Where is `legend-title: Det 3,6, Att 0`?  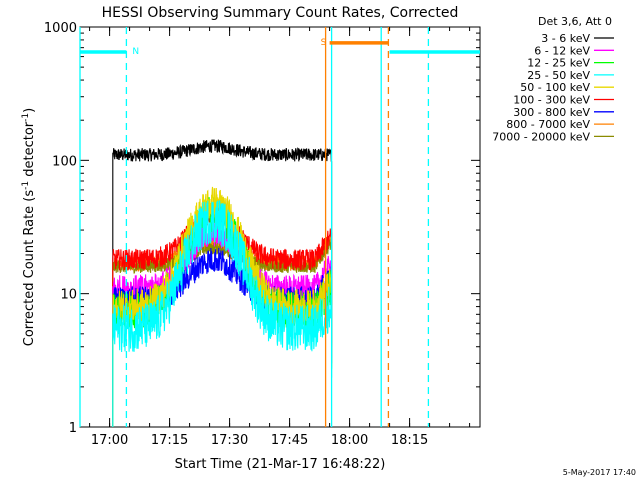 legend-title: Det 3,6, Att 0 is located at coordinates (575, 21).